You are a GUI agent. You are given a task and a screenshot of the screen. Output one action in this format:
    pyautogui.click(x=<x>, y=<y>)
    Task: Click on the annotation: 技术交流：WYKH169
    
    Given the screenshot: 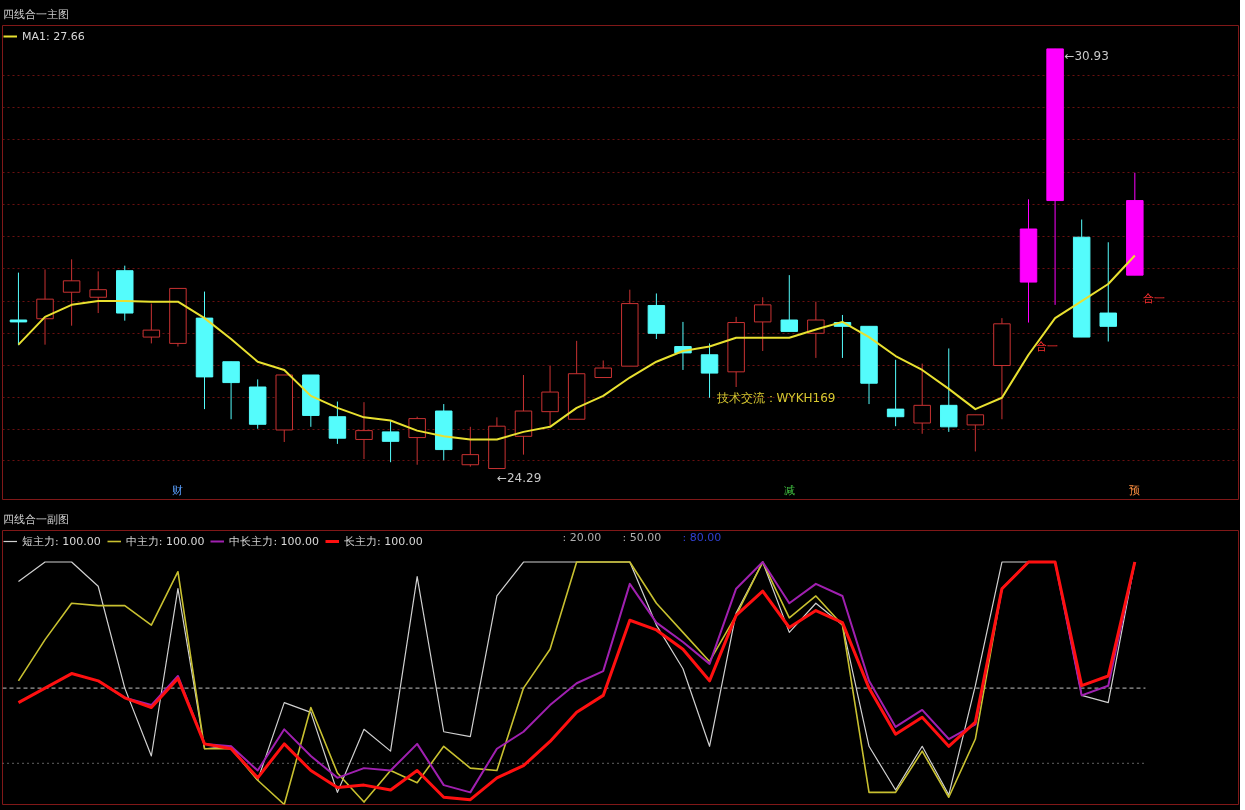 What is the action you would take?
    pyautogui.click(x=775, y=397)
    